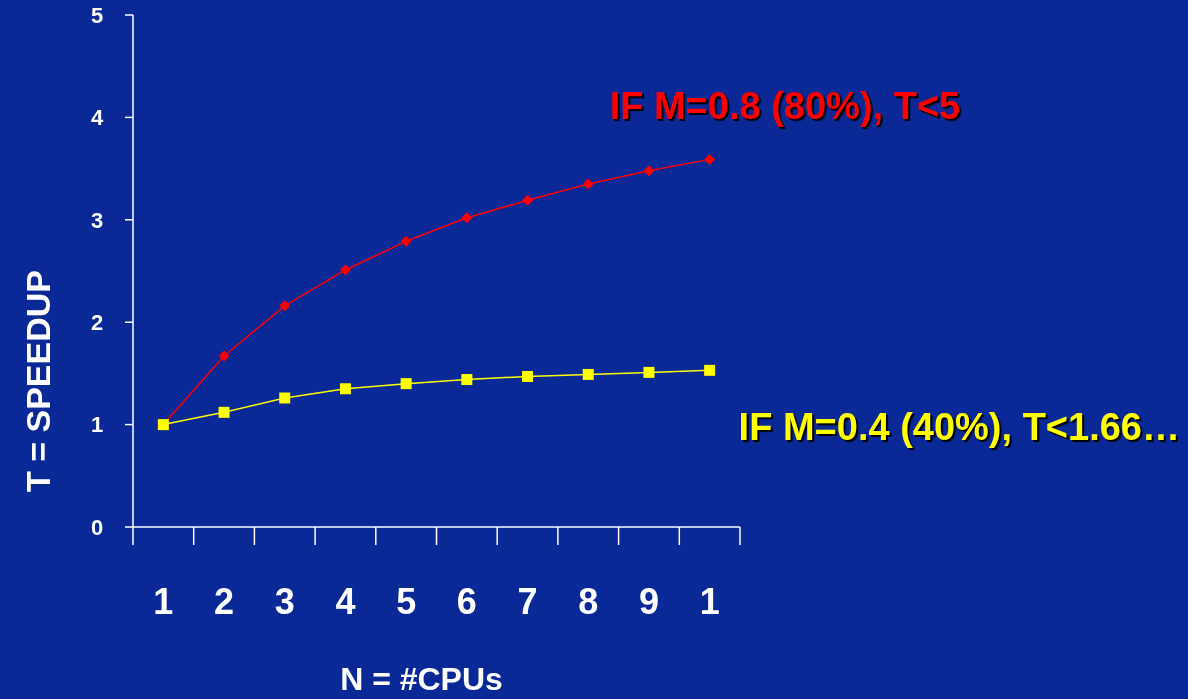 The width and height of the screenshot is (1188, 699). What do you see at coordinates (406, 601) in the screenshot?
I see `x-tick-label: 5` at bounding box center [406, 601].